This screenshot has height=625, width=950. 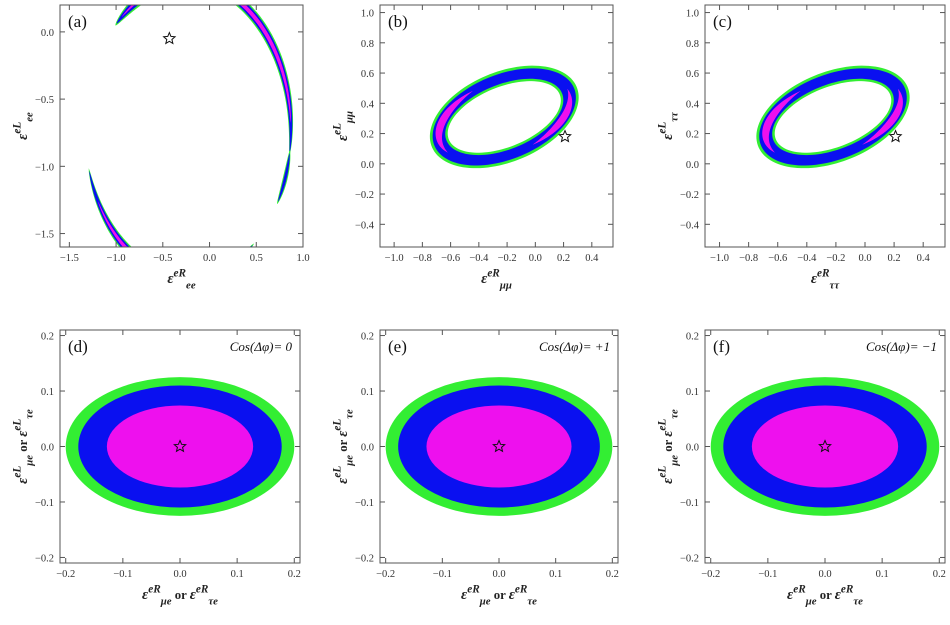 I want to click on x-axis-label: εeRμμ, so click(x=496, y=279).